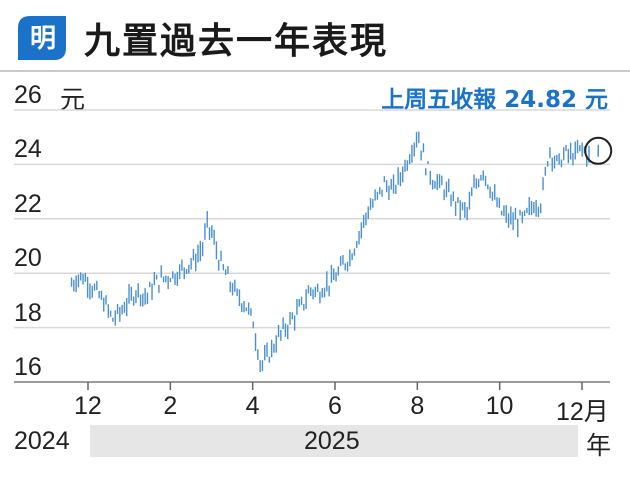  What do you see at coordinates (499, 406) in the screenshot?
I see `x-tick-label: 10` at bounding box center [499, 406].